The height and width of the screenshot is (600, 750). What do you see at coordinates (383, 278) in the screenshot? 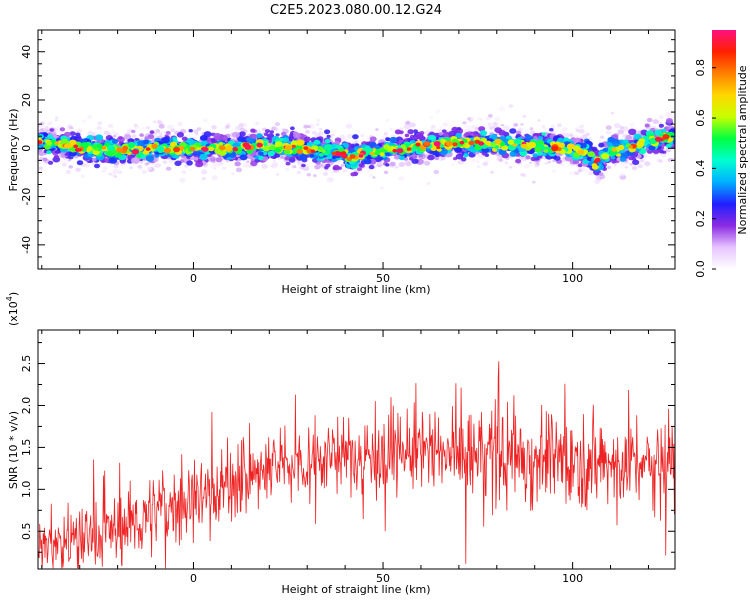
I see `x-tick-label: 50` at bounding box center [383, 278].